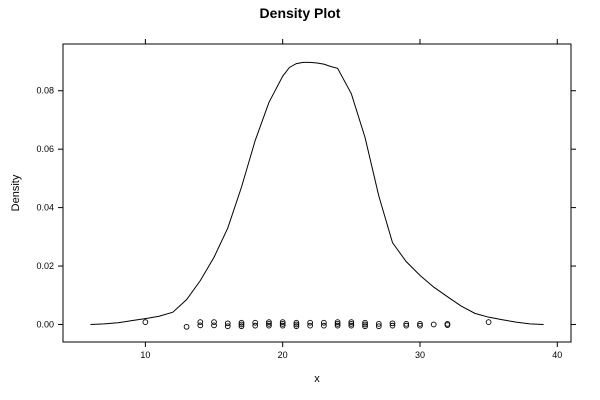 The width and height of the screenshot is (600, 400). Describe the element at coordinates (557, 355) in the screenshot. I see `x-tick-label: 40` at that location.